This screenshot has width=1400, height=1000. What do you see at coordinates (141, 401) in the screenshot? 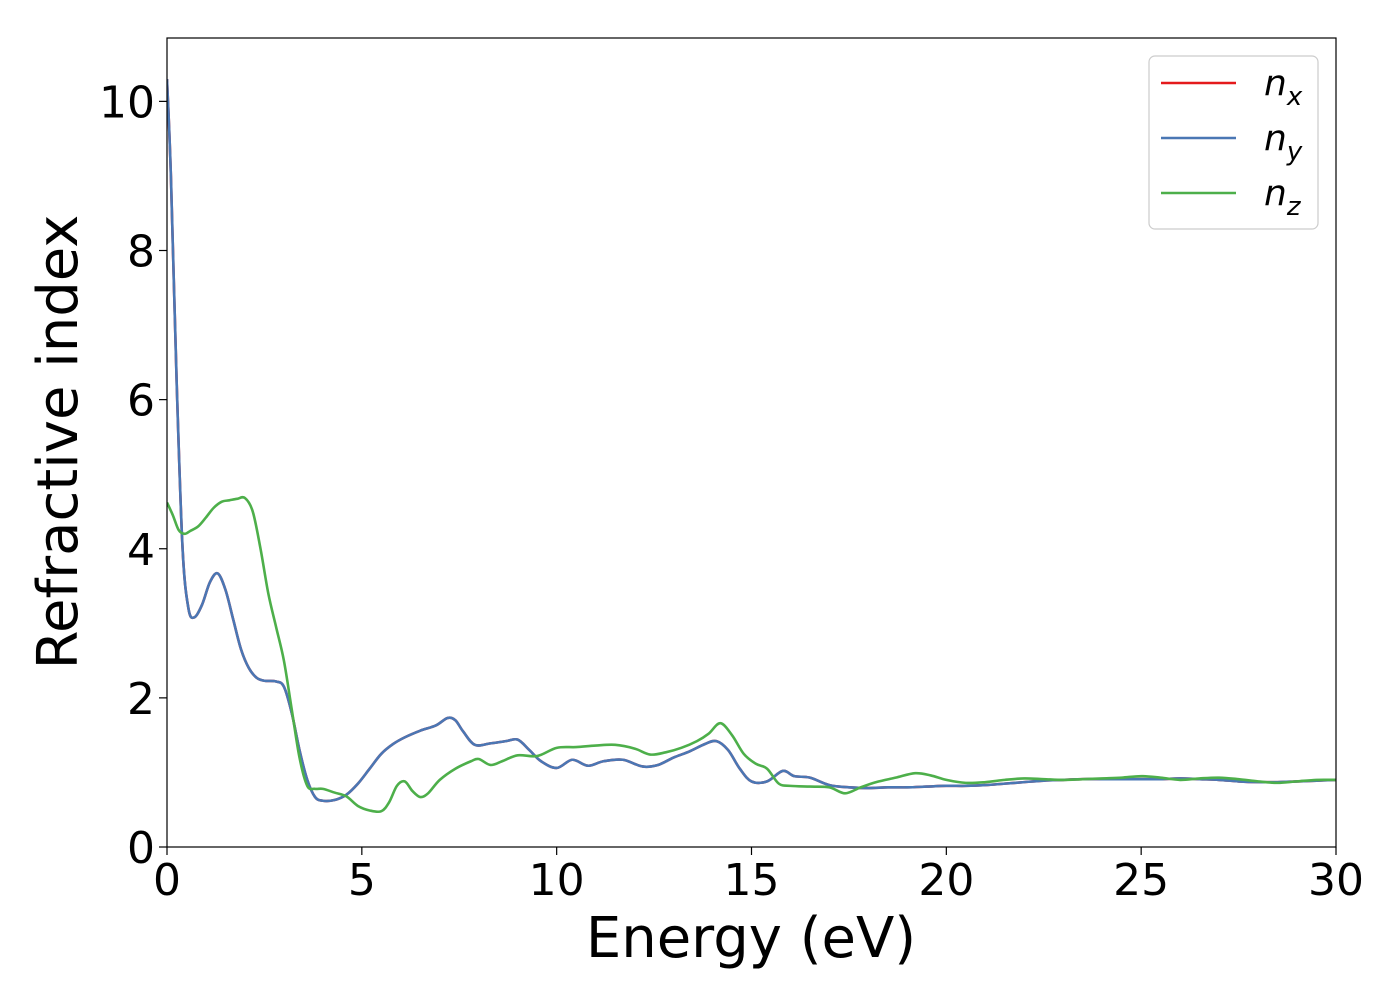
I see `y-tick-label: 6` at bounding box center [141, 401].